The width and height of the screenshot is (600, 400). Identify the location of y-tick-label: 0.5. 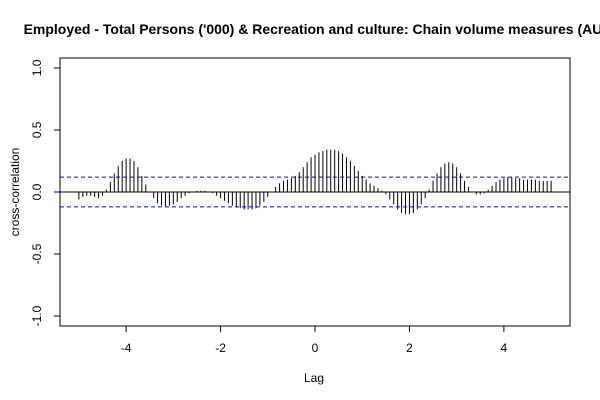
(37, 129).